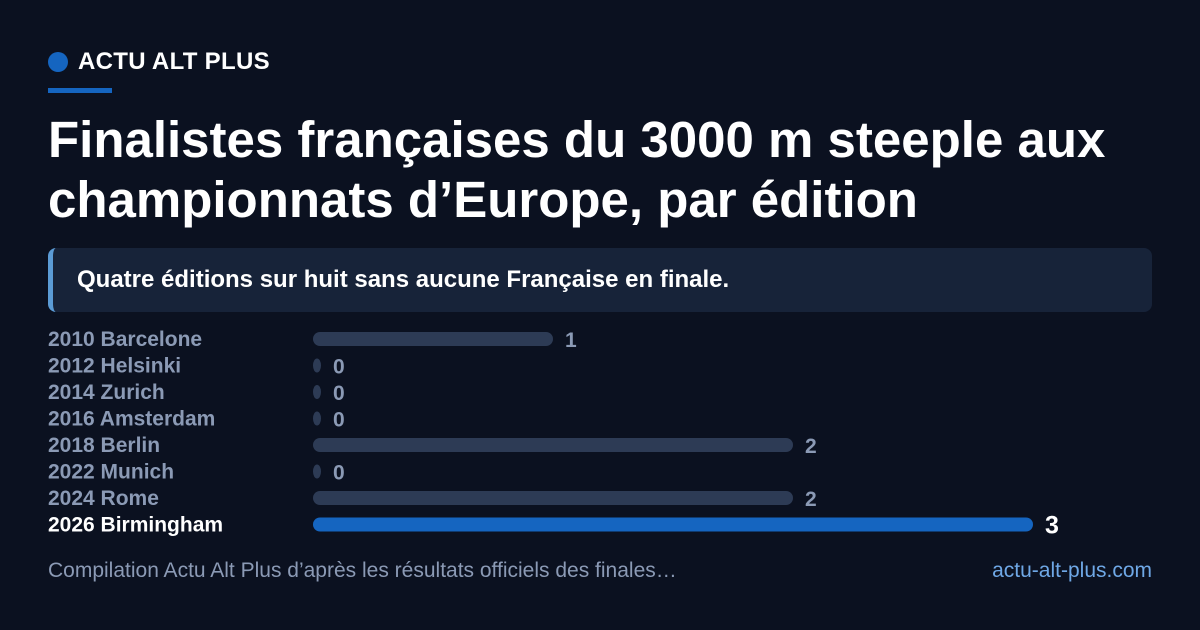  I want to click on brand-underline, so click(80, 90).